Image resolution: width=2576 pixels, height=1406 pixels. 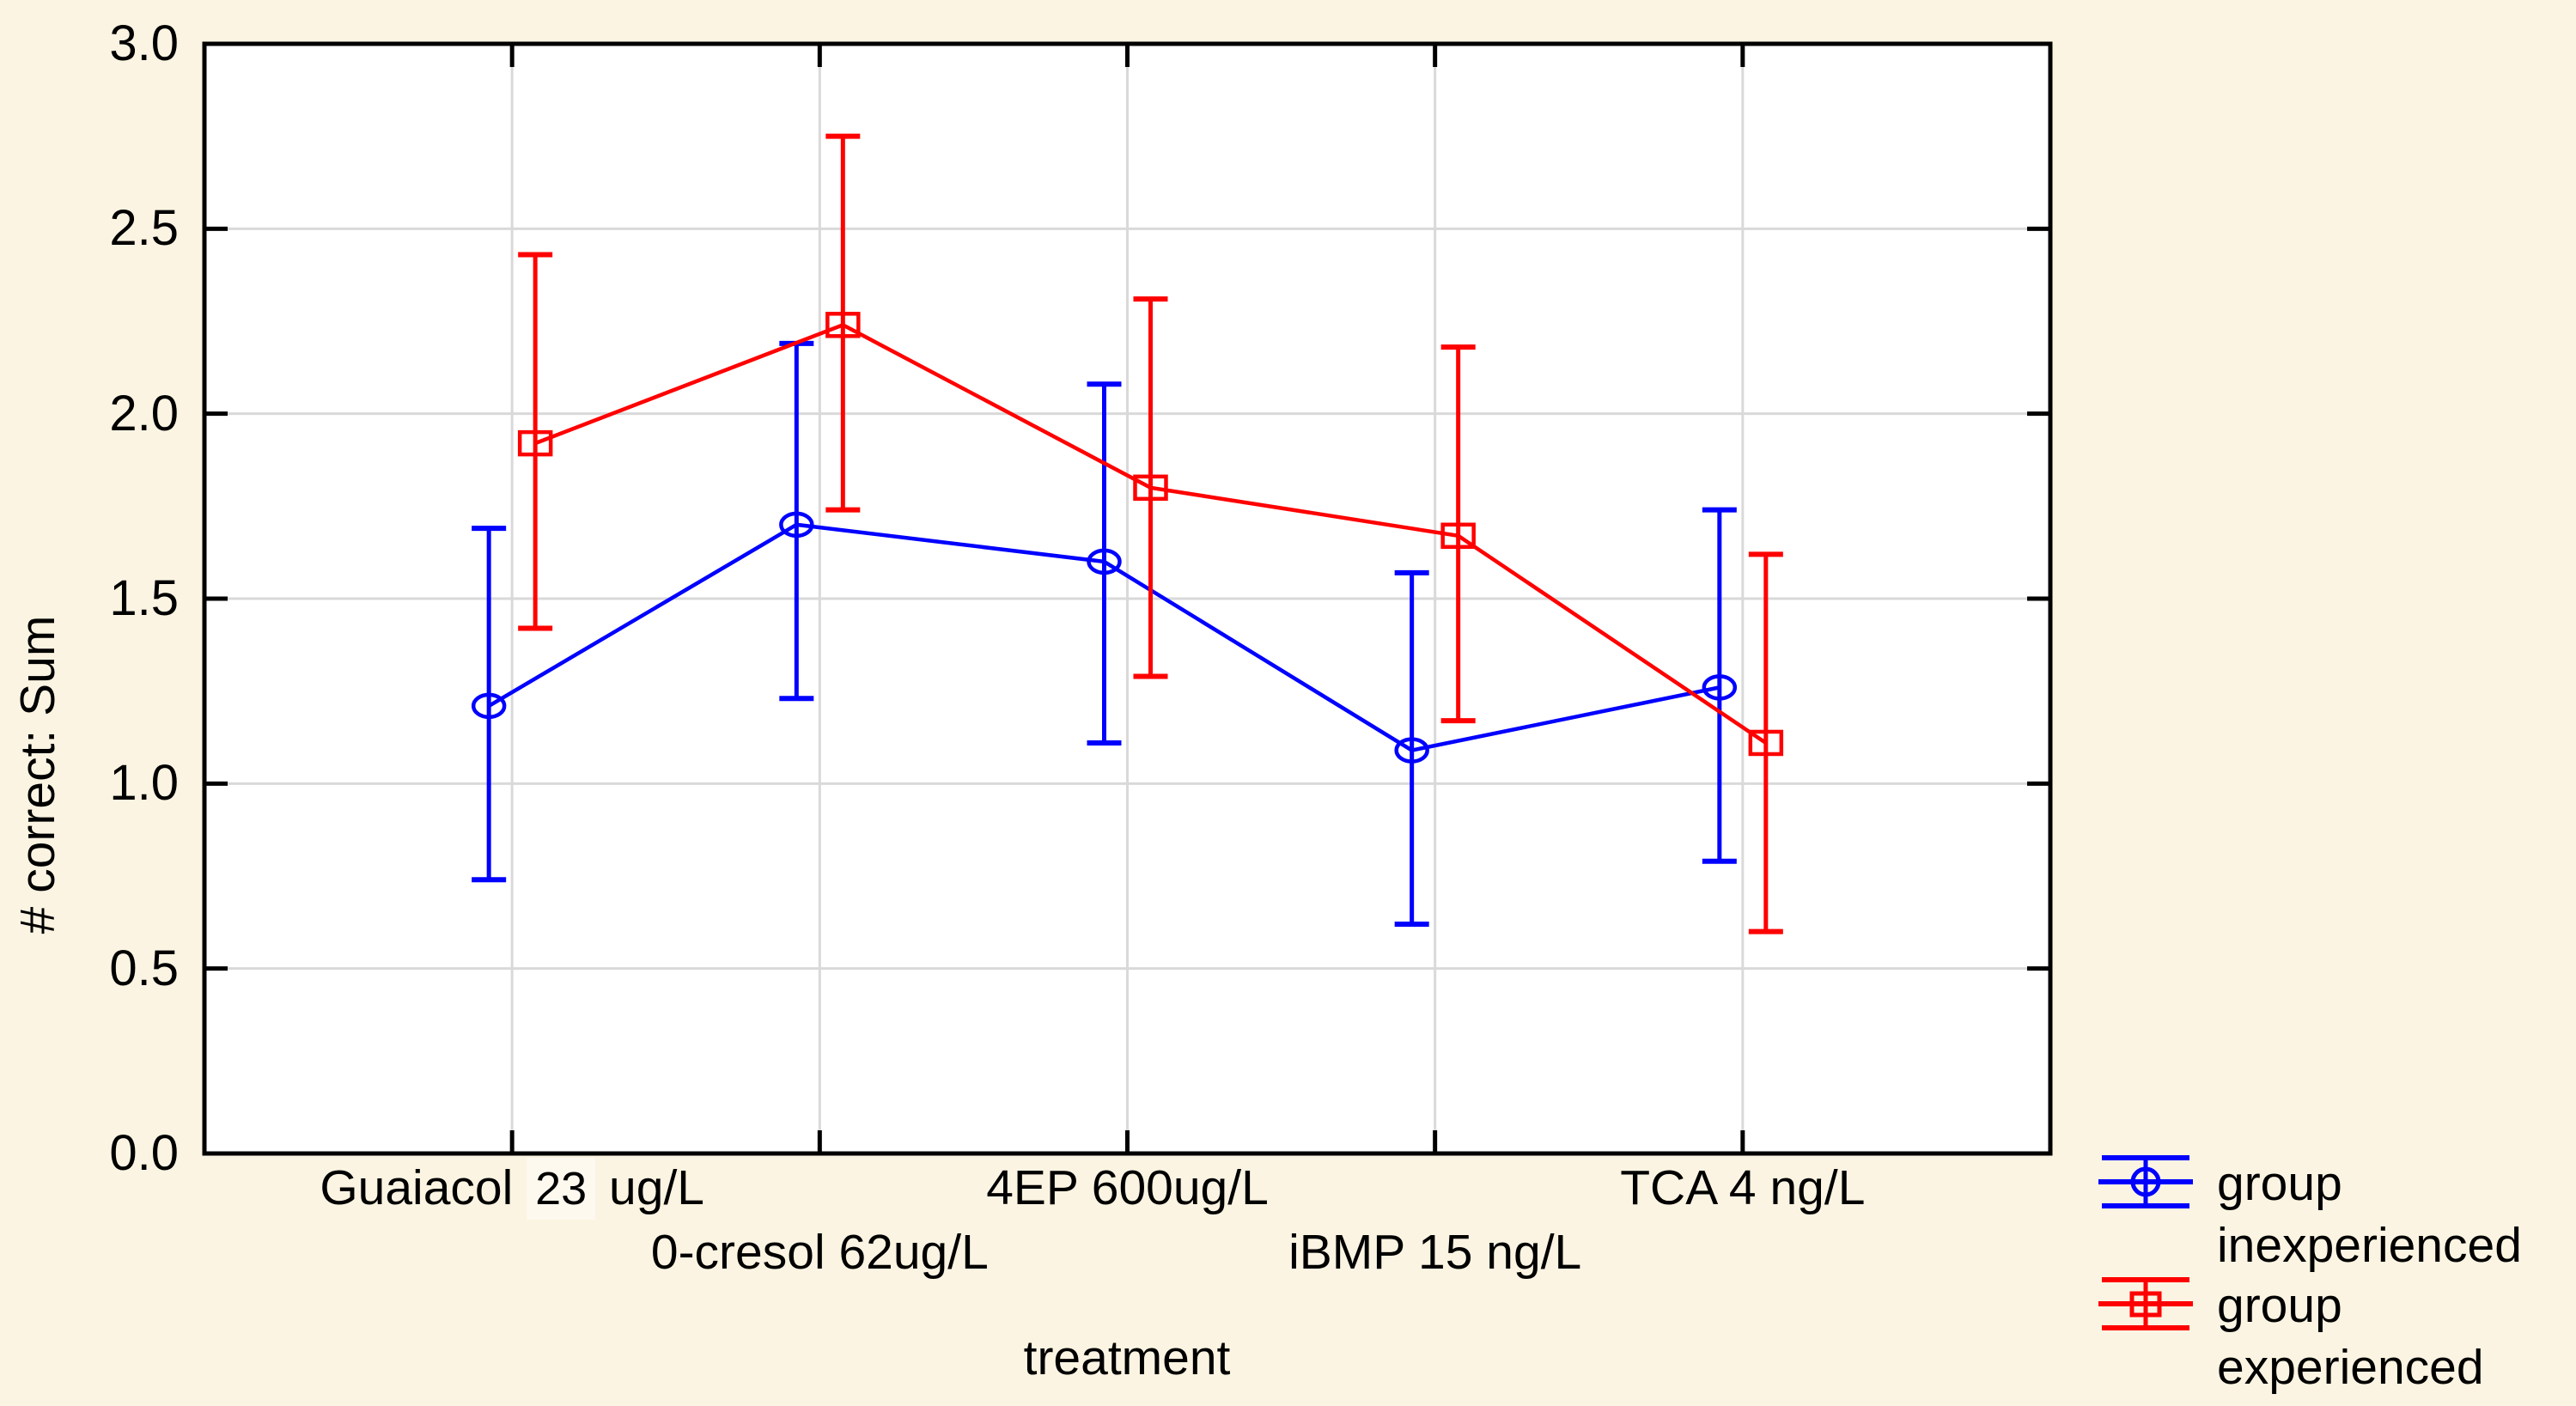 I want to click on x-tick-label: TCA 4 ng/L, so click(x=1742, y=1187).